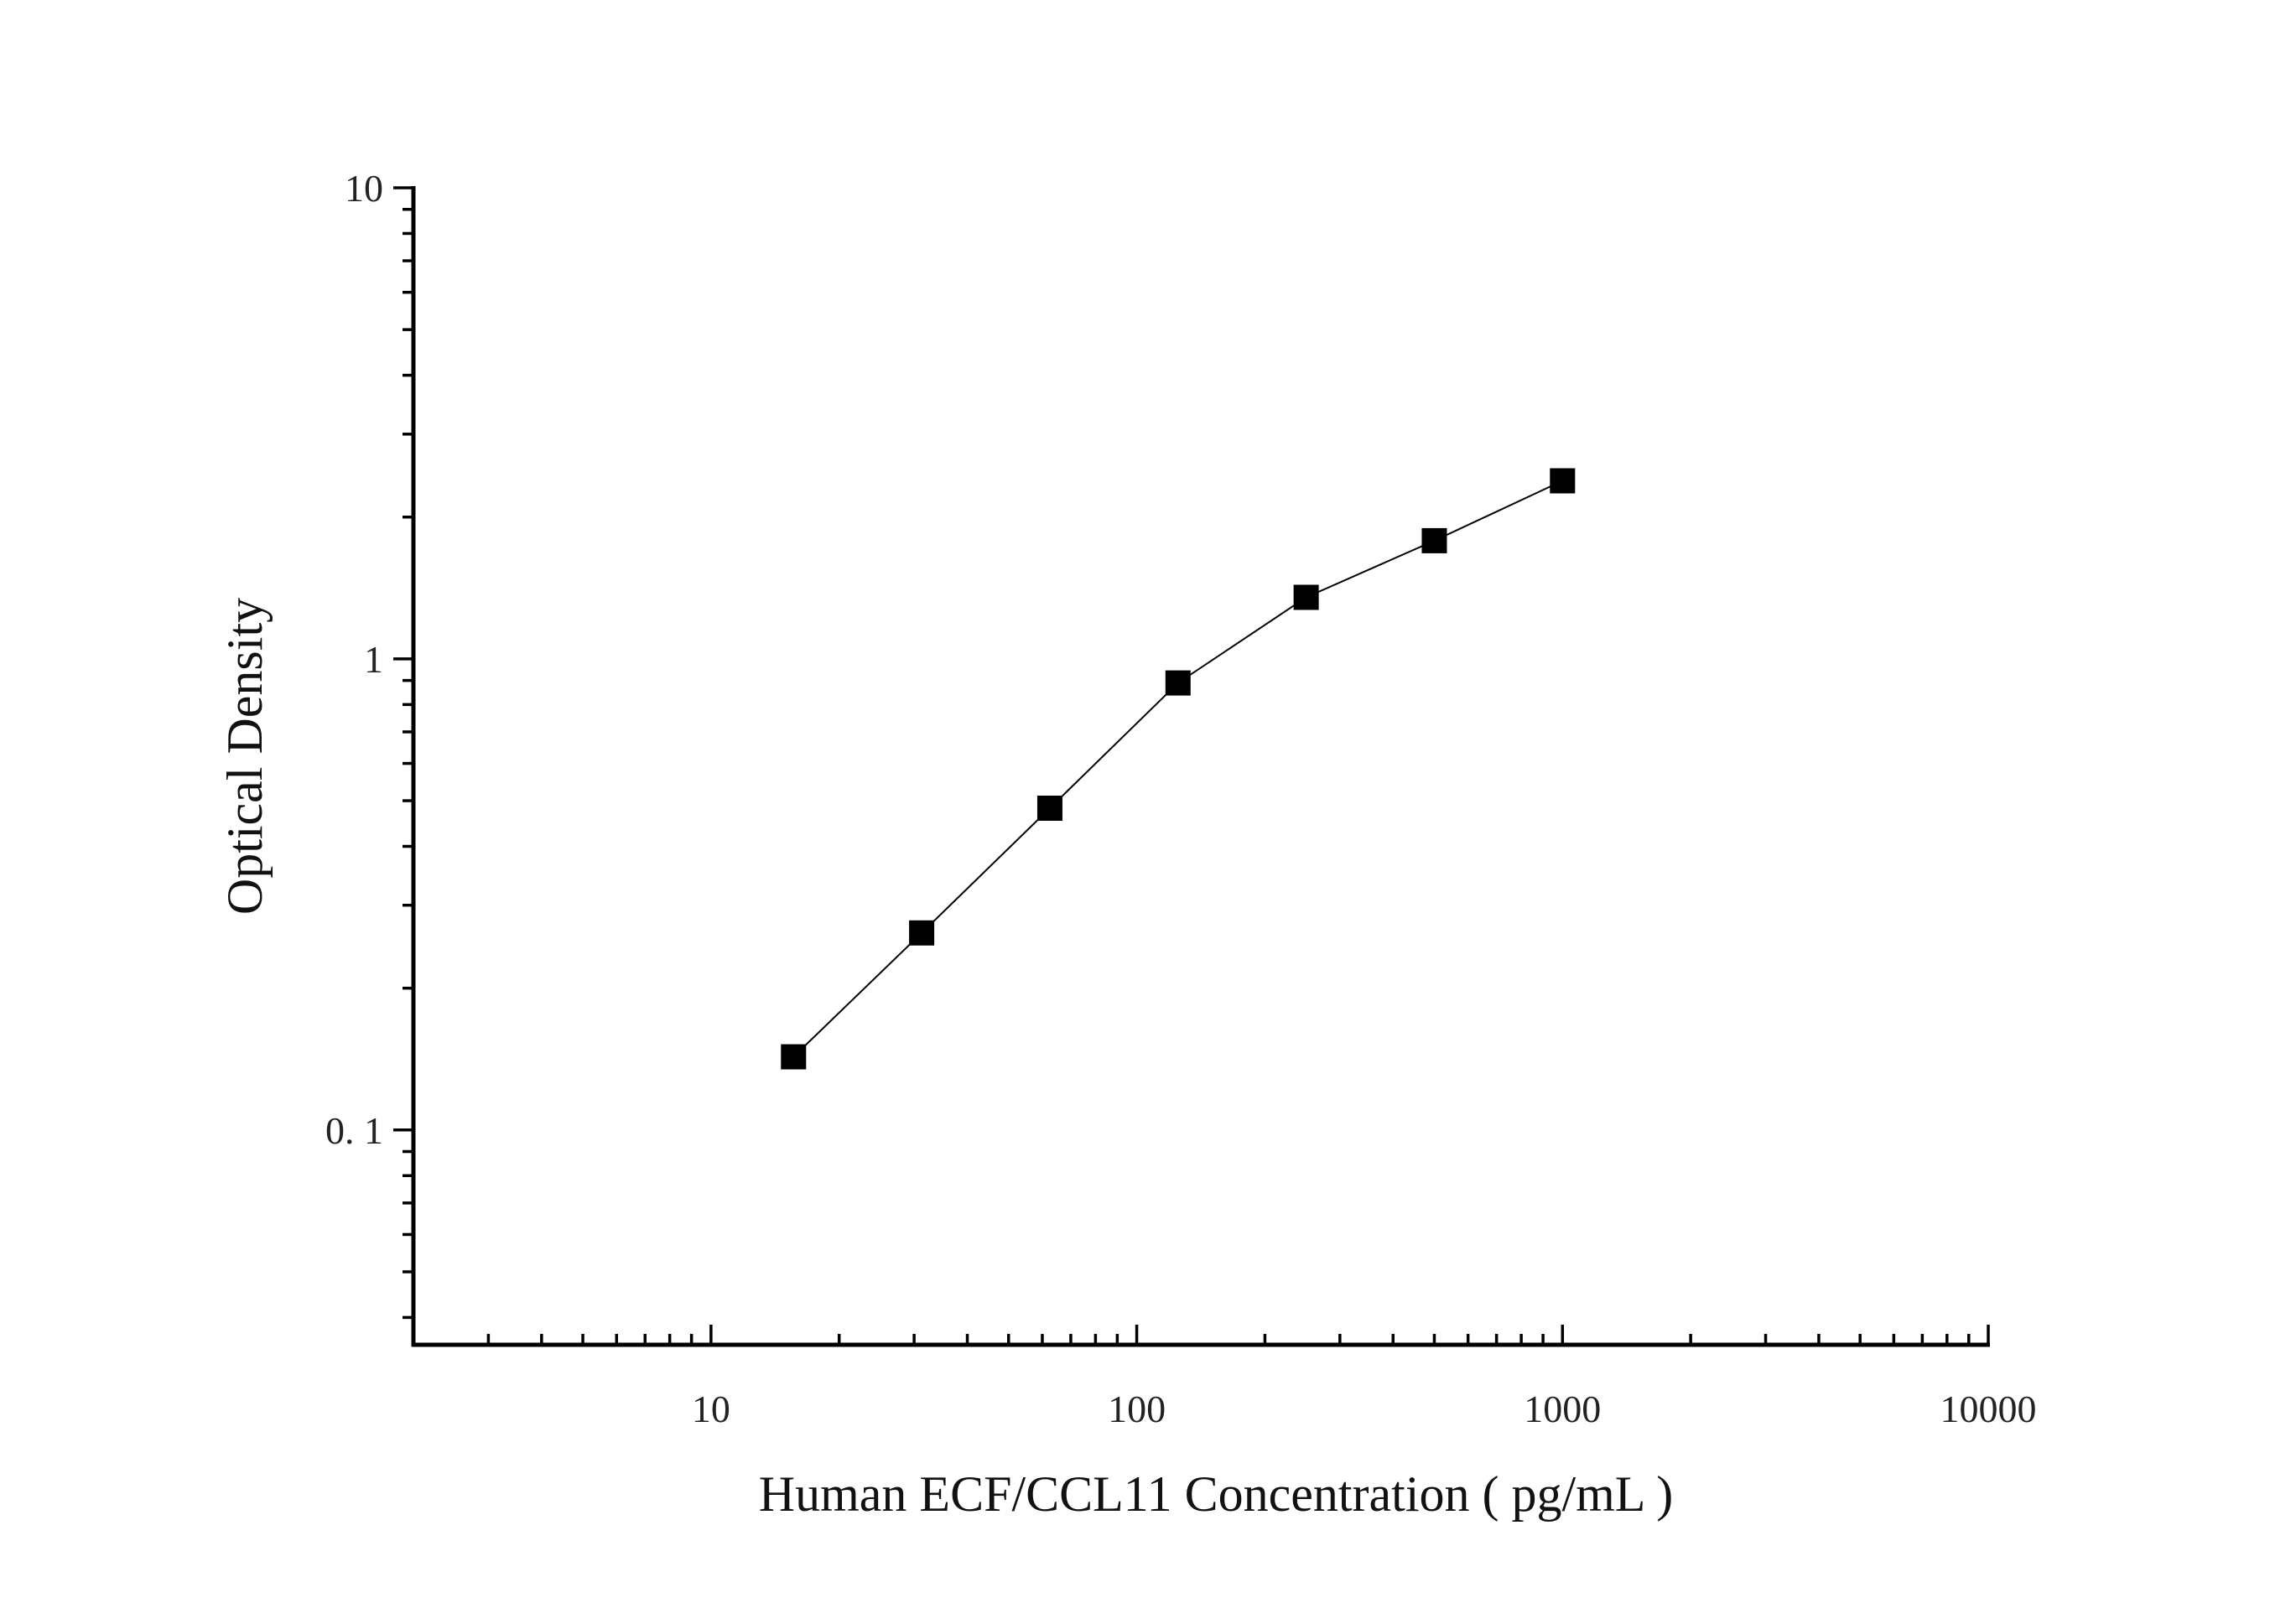 This screenshot has height=1603, width=2296. What do you see at coordinates (1988, 1409) in the screenshot?
I see `x-tick-label: 10000` at bounding box center [1988, 1409].